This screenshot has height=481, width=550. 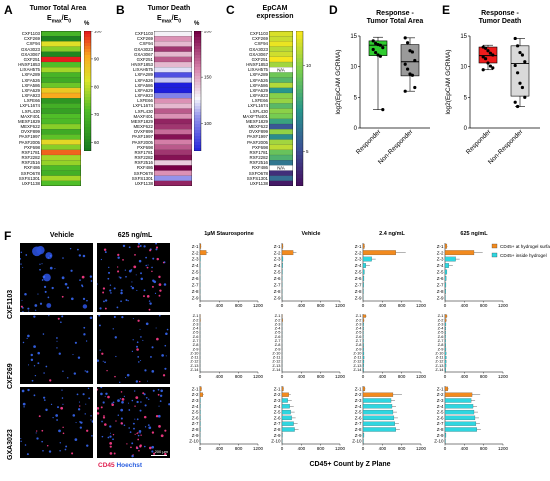 I want to click on bar-column-title: Vehicle, so click(x=311, y=234).